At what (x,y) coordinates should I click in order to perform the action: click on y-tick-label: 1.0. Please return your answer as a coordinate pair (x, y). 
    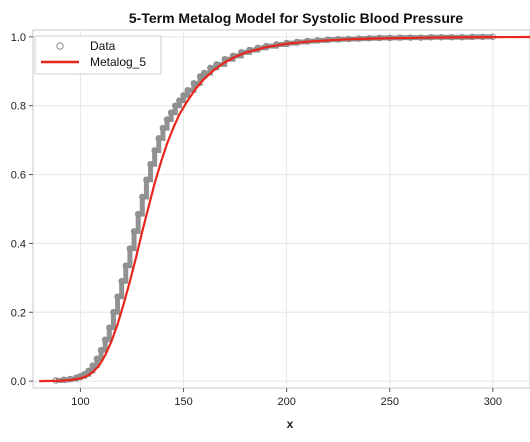
    Looking at the image, I should click on (18, 38).